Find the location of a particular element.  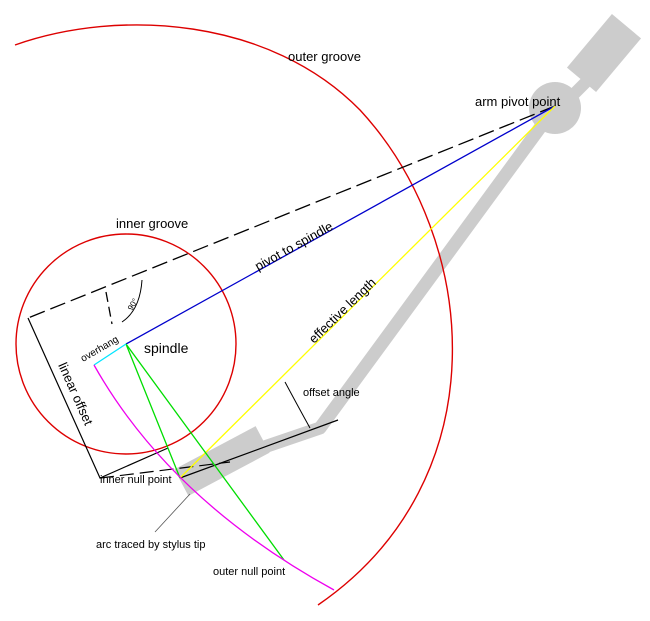

outer-null-line is located at coordinates (205, 452).